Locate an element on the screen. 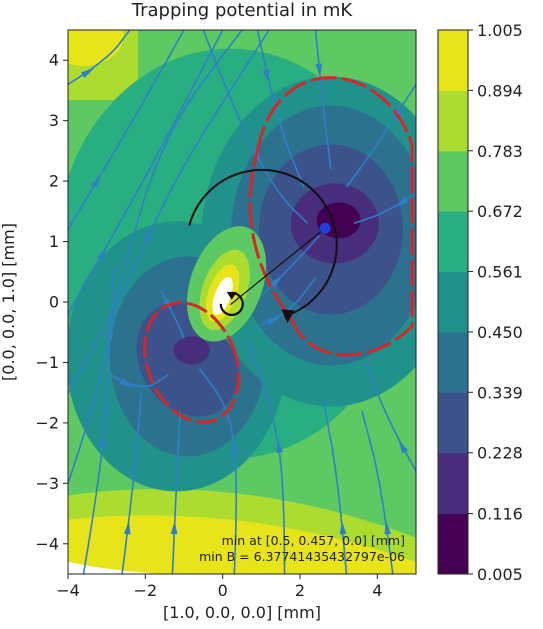 The width and height of the screenshot is (543, 629). colorbar-tick-label-2: 0.116 is located at coordinates (500, 514).